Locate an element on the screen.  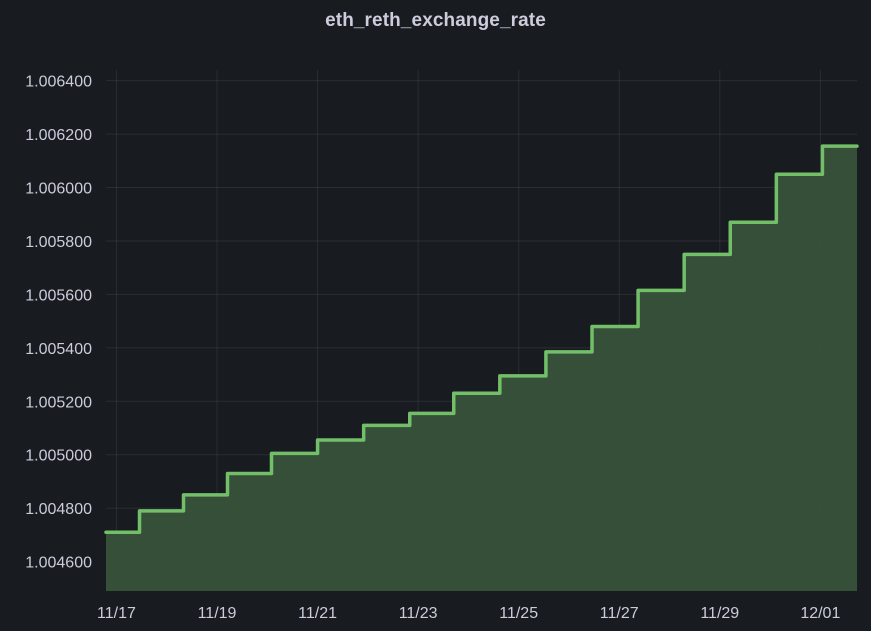
x-tick-label: 11/21 is located at coordinates (317, 613).